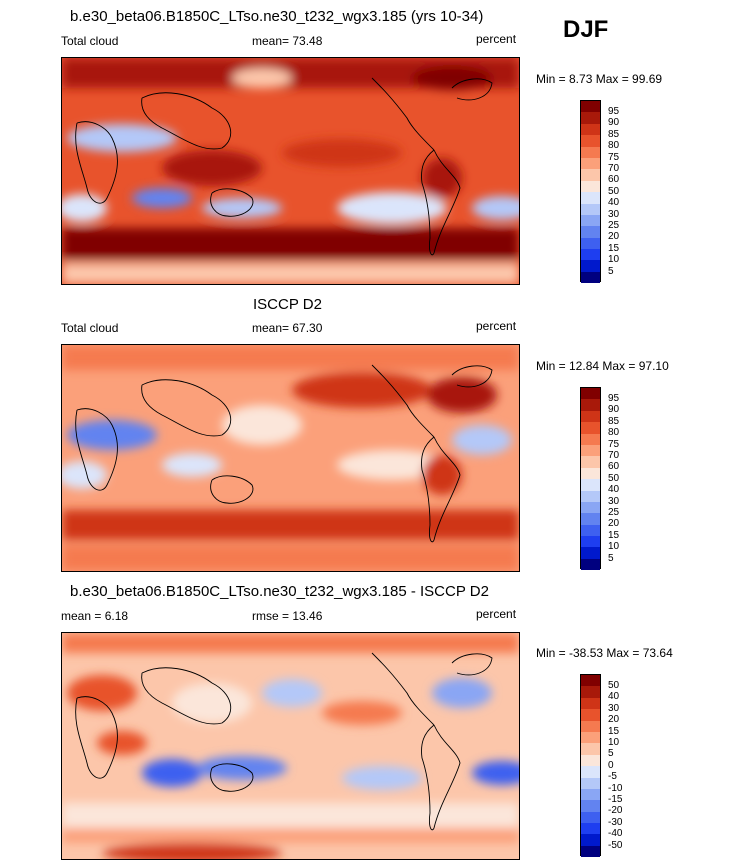 Image resolution: width=732 pixels, height=865 pixels. Describe the element at coordinates (604, 653) in the screenshot. I see `minmax-label: Min = -38.53 Max = 73.64` at that location.